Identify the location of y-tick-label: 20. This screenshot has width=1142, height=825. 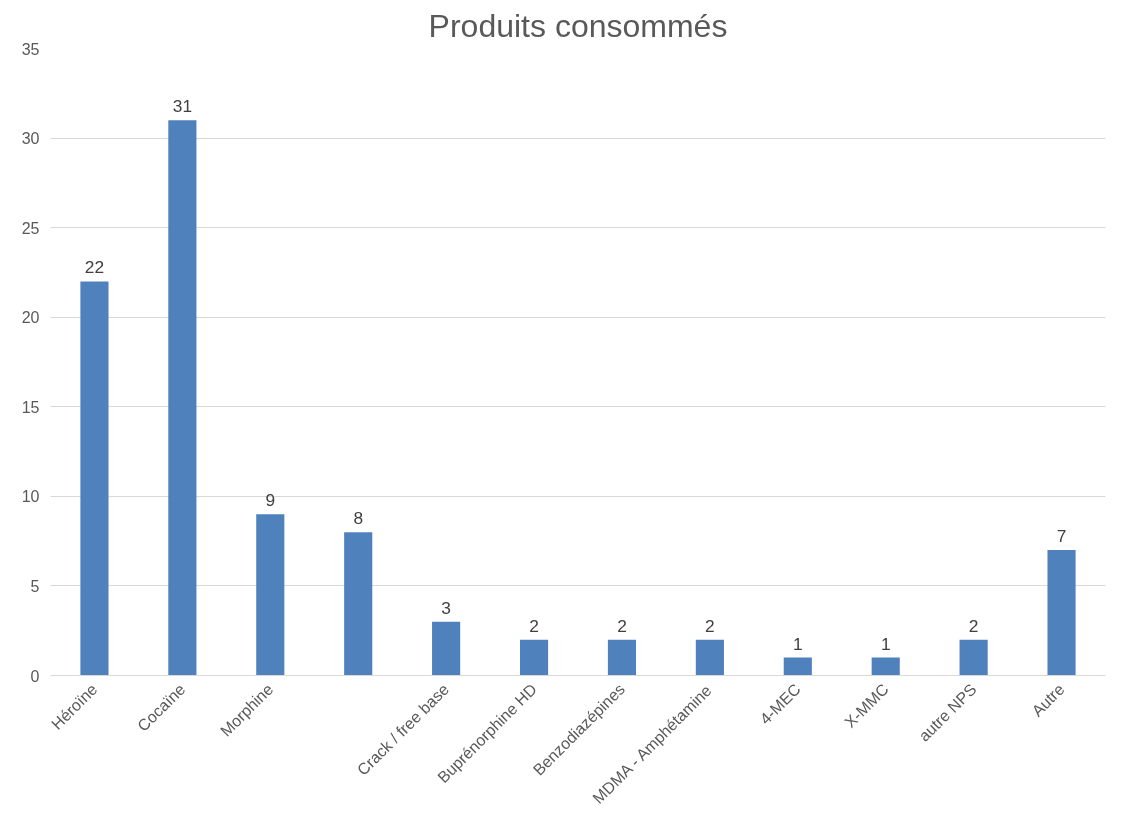
(30, 318).